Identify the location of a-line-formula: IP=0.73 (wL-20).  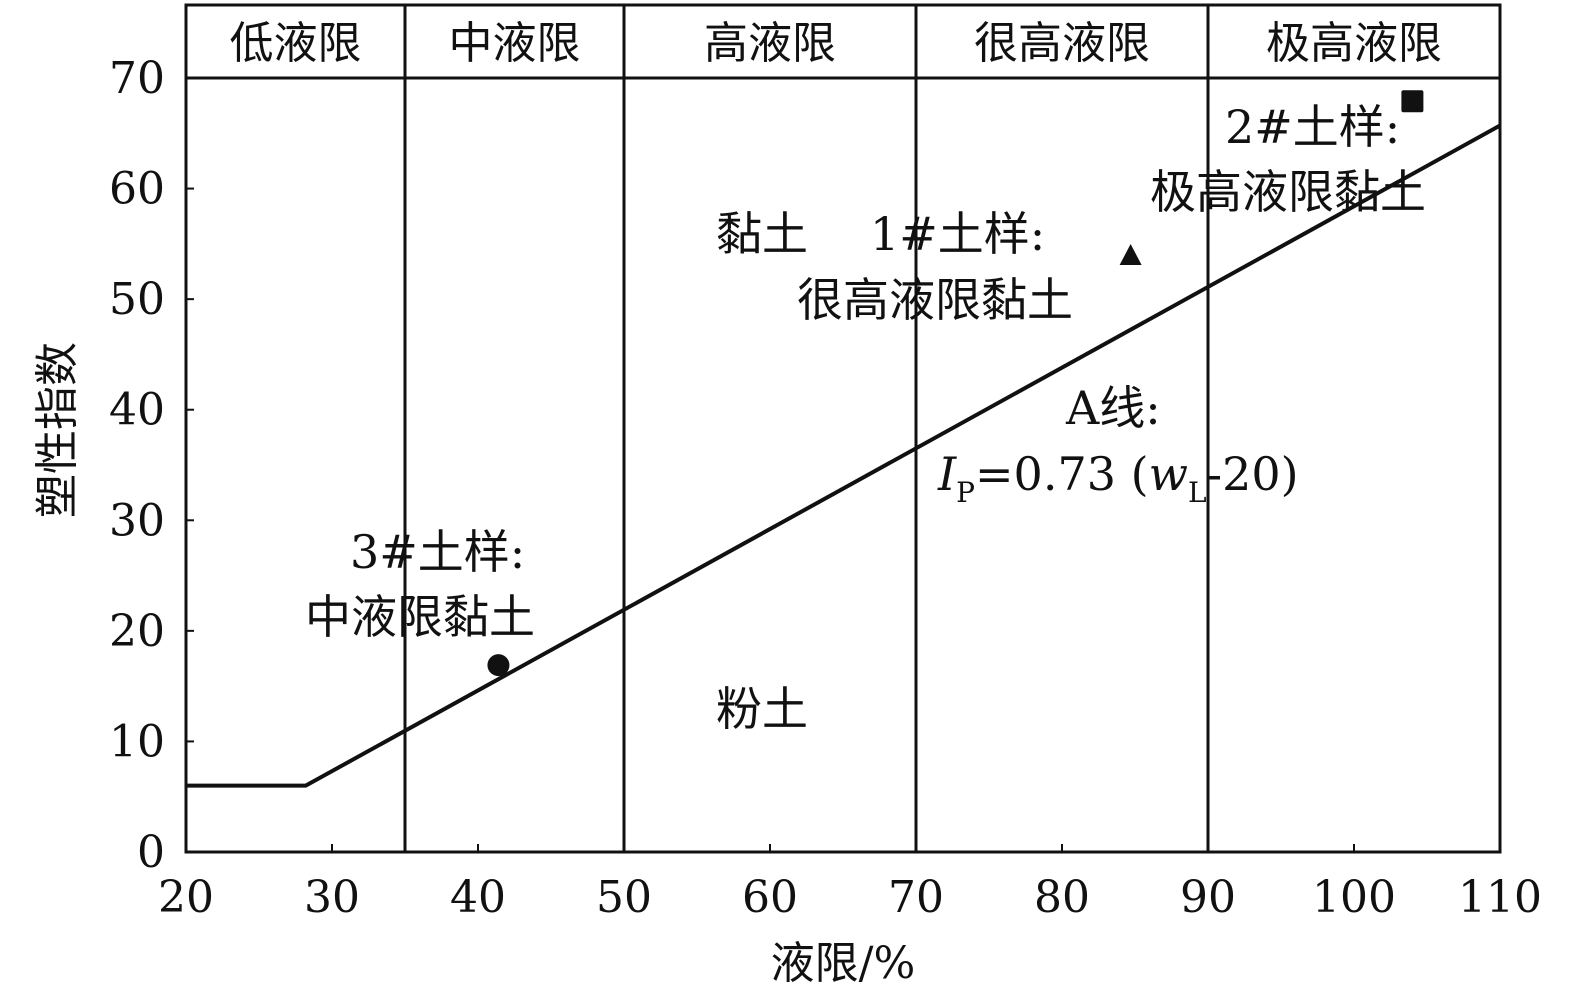
(1118, 478).